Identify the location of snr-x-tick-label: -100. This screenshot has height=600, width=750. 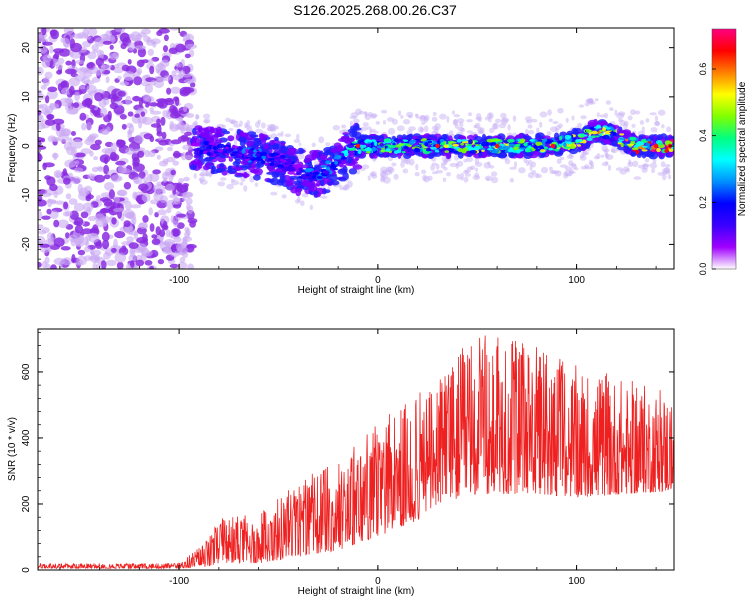
(179, 581).